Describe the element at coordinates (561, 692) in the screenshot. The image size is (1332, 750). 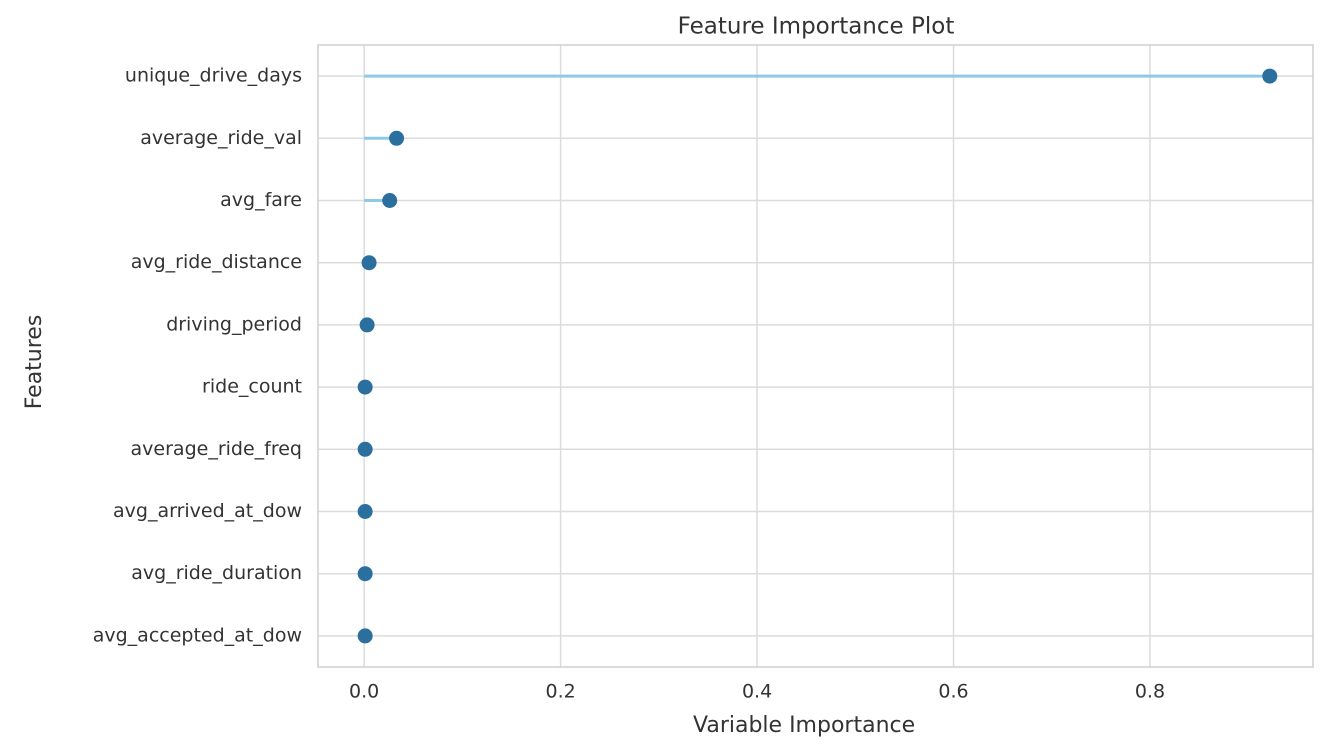
I see `x-tick-label: 0.2` at that location.